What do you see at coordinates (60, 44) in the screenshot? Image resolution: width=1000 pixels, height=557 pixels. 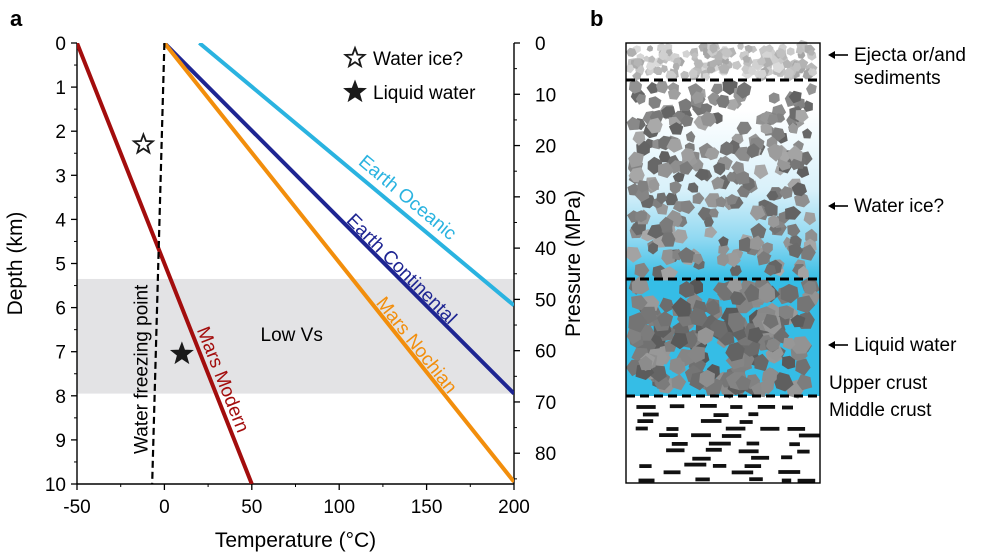 I see `y-tick-label: 0` at bounding box center [60, 44].